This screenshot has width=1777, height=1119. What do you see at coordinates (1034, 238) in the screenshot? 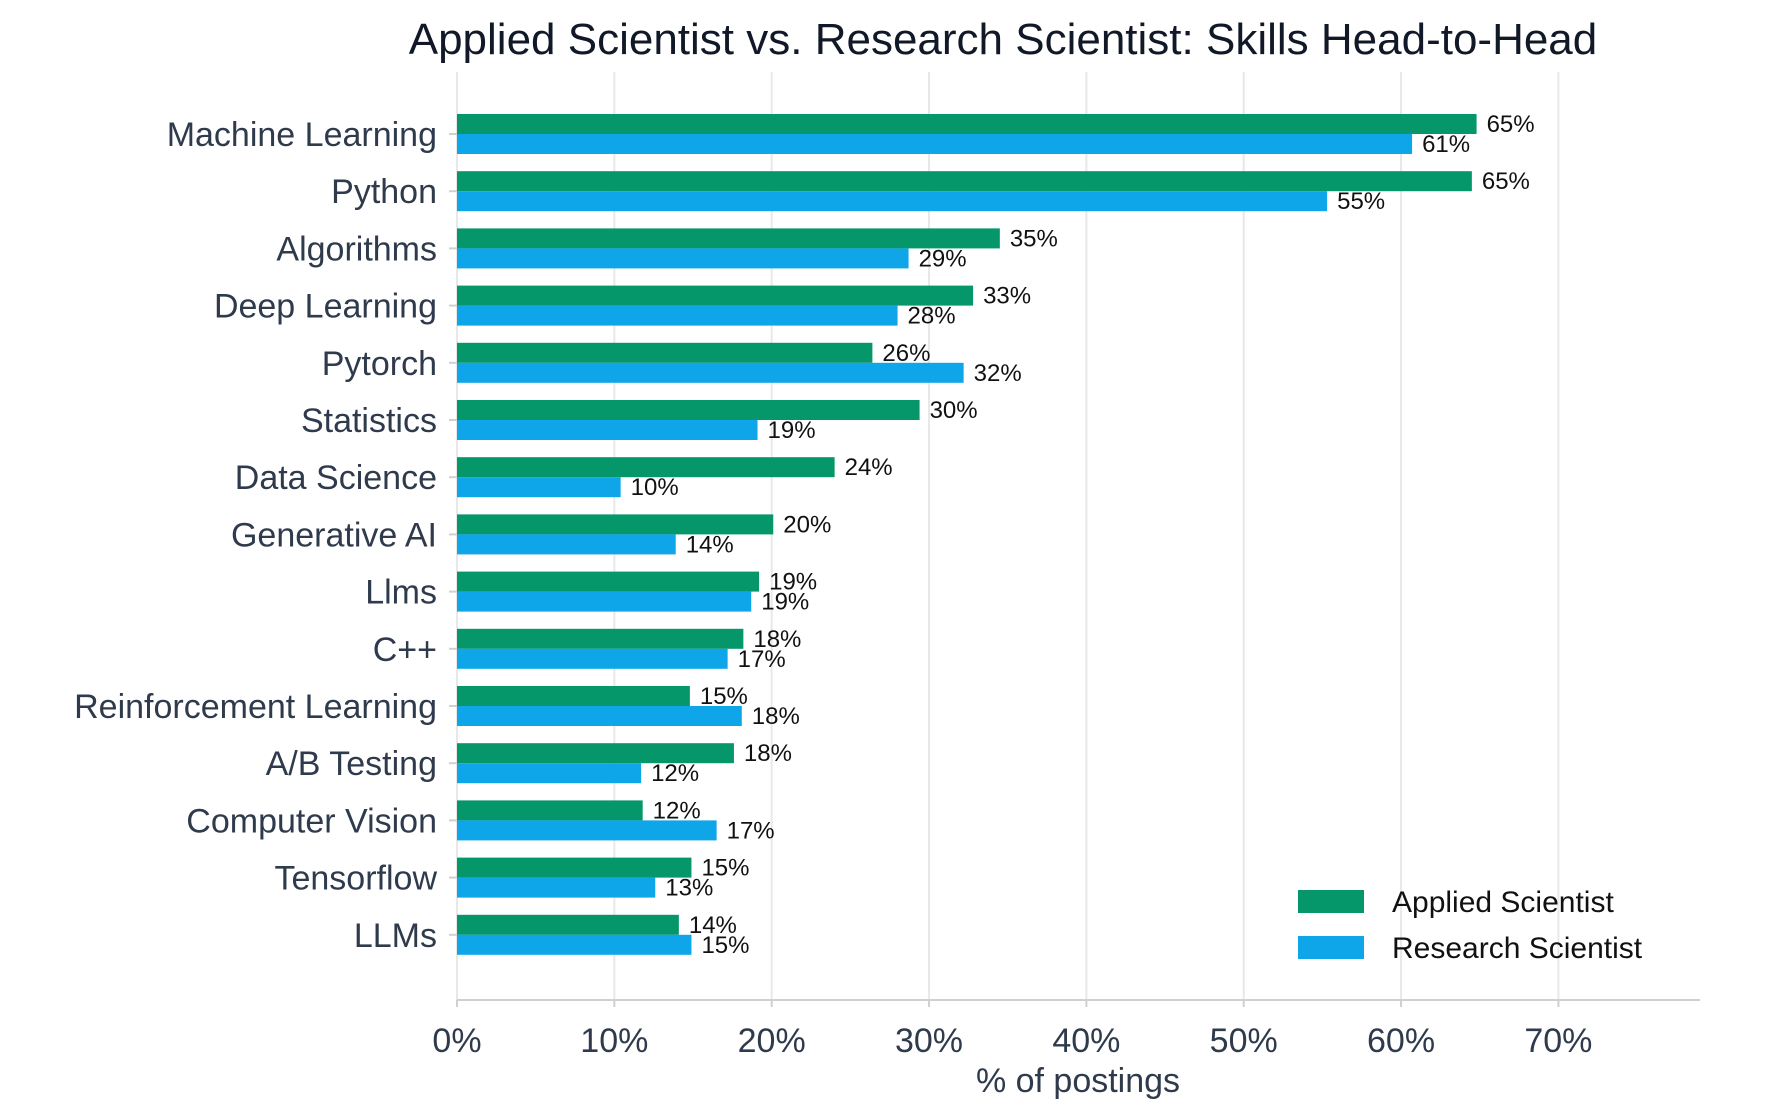
I see `data-label: 35%` at bounding box center [1034, 238].